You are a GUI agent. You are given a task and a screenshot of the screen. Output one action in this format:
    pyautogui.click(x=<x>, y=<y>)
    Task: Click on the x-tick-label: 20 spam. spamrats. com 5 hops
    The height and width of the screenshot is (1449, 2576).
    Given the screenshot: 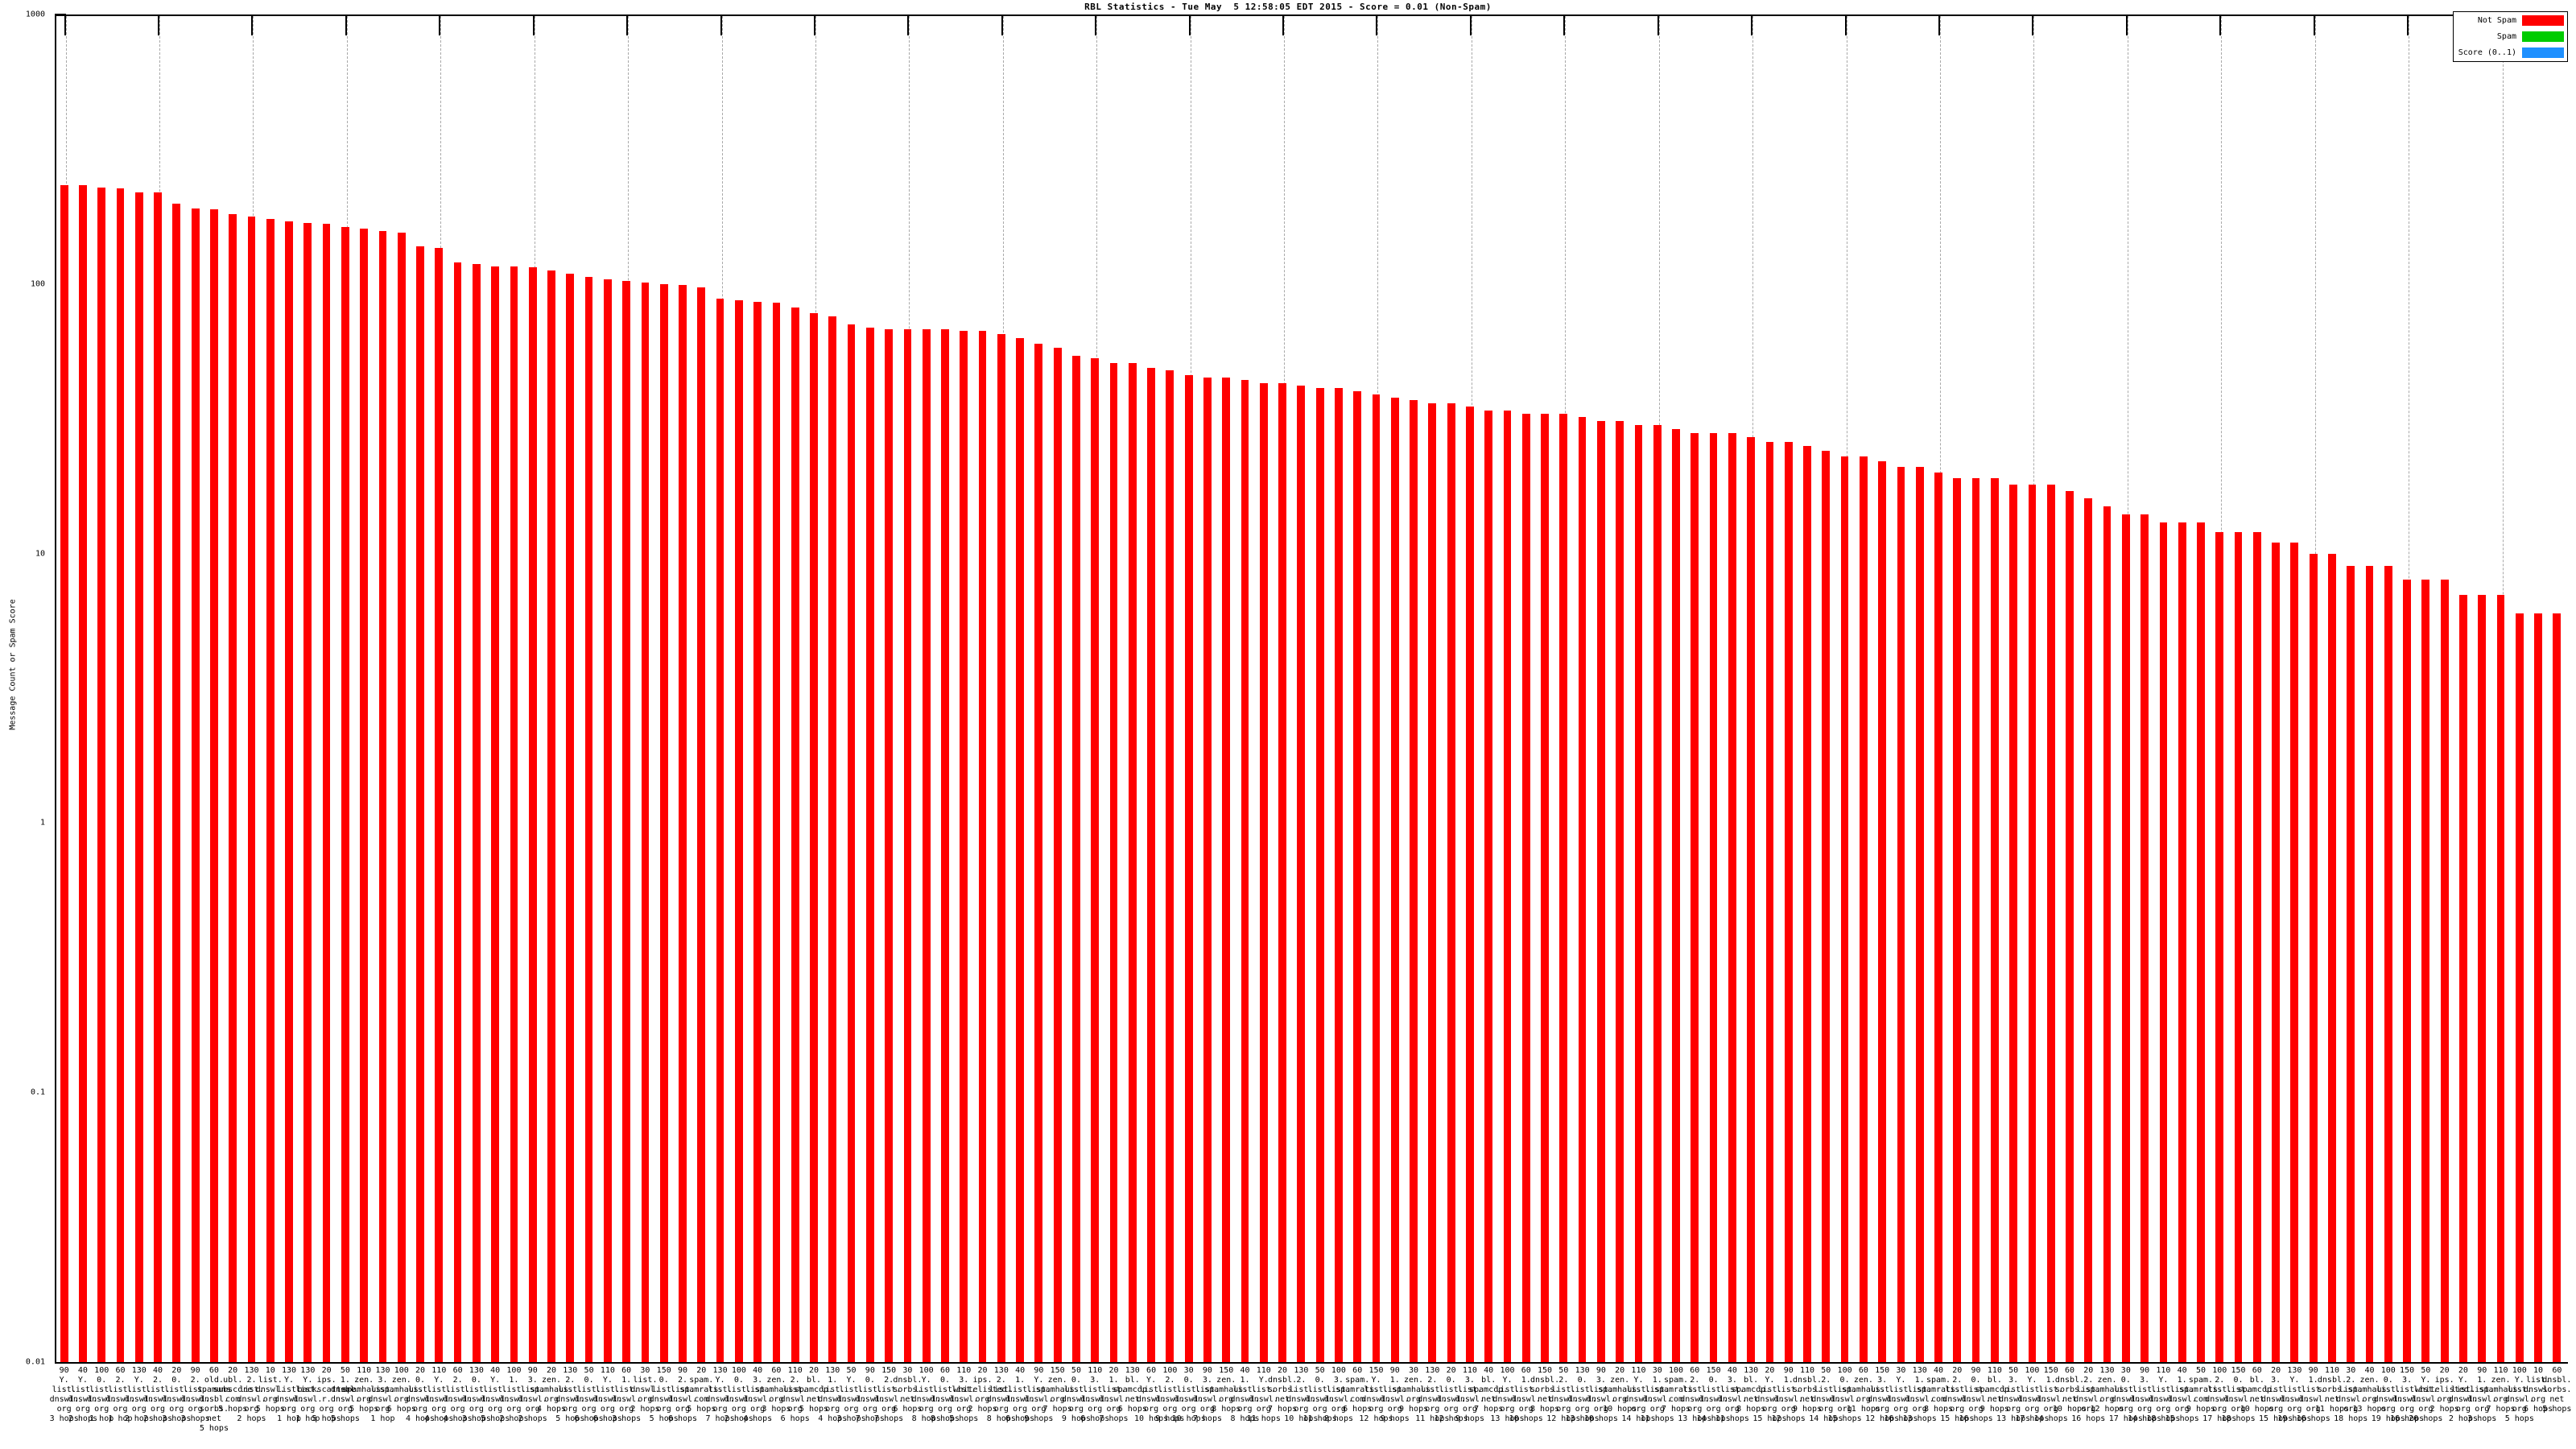 What is the action you would take?
    pyautogui.click(x=701, y=1390)
    